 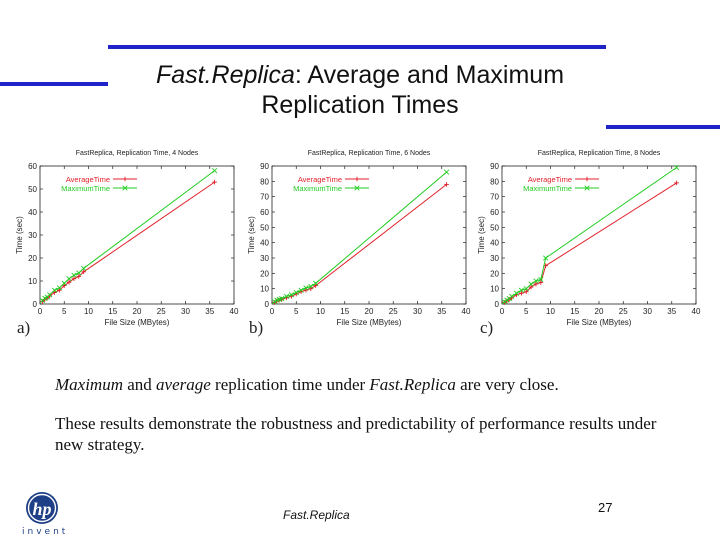 What do you see at coordinates (369, 153) in the screenshot?
I see `chart-title: FastReplica, Replication Time, 6 Nodes` at bounding box center [369, 153].